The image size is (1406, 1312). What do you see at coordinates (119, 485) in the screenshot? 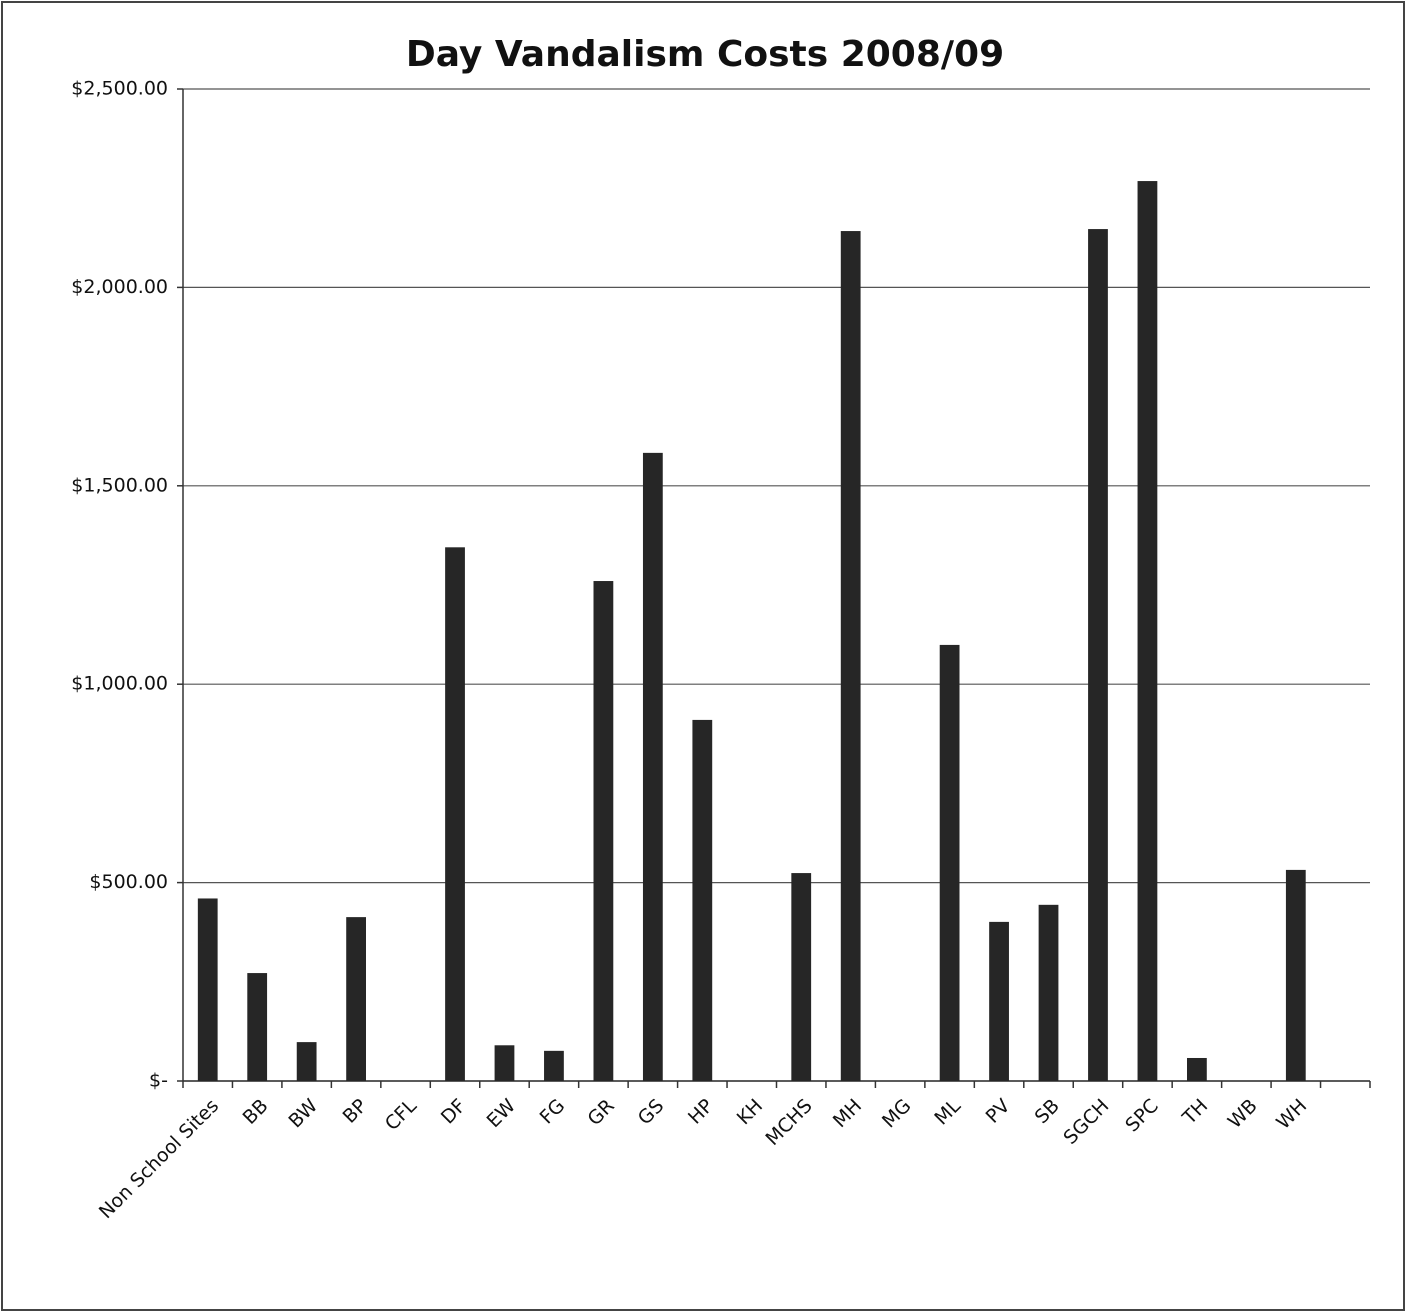
I see `y-tick-label: $1,500.00` at bounding box center [119, 485].